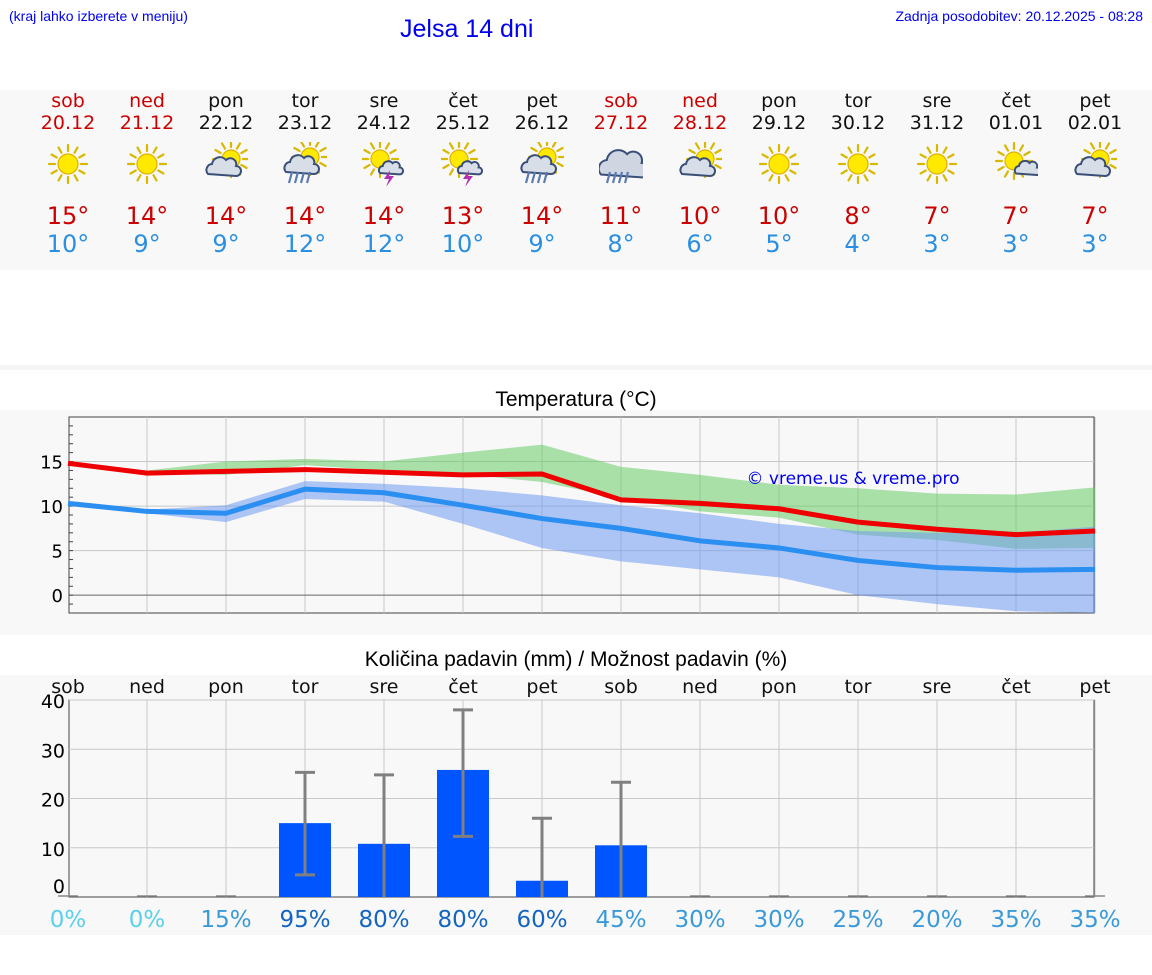  Describe the element at coordinates (462, 920) in the screenshot. I see `precipitation-probability: 80%` at that location.